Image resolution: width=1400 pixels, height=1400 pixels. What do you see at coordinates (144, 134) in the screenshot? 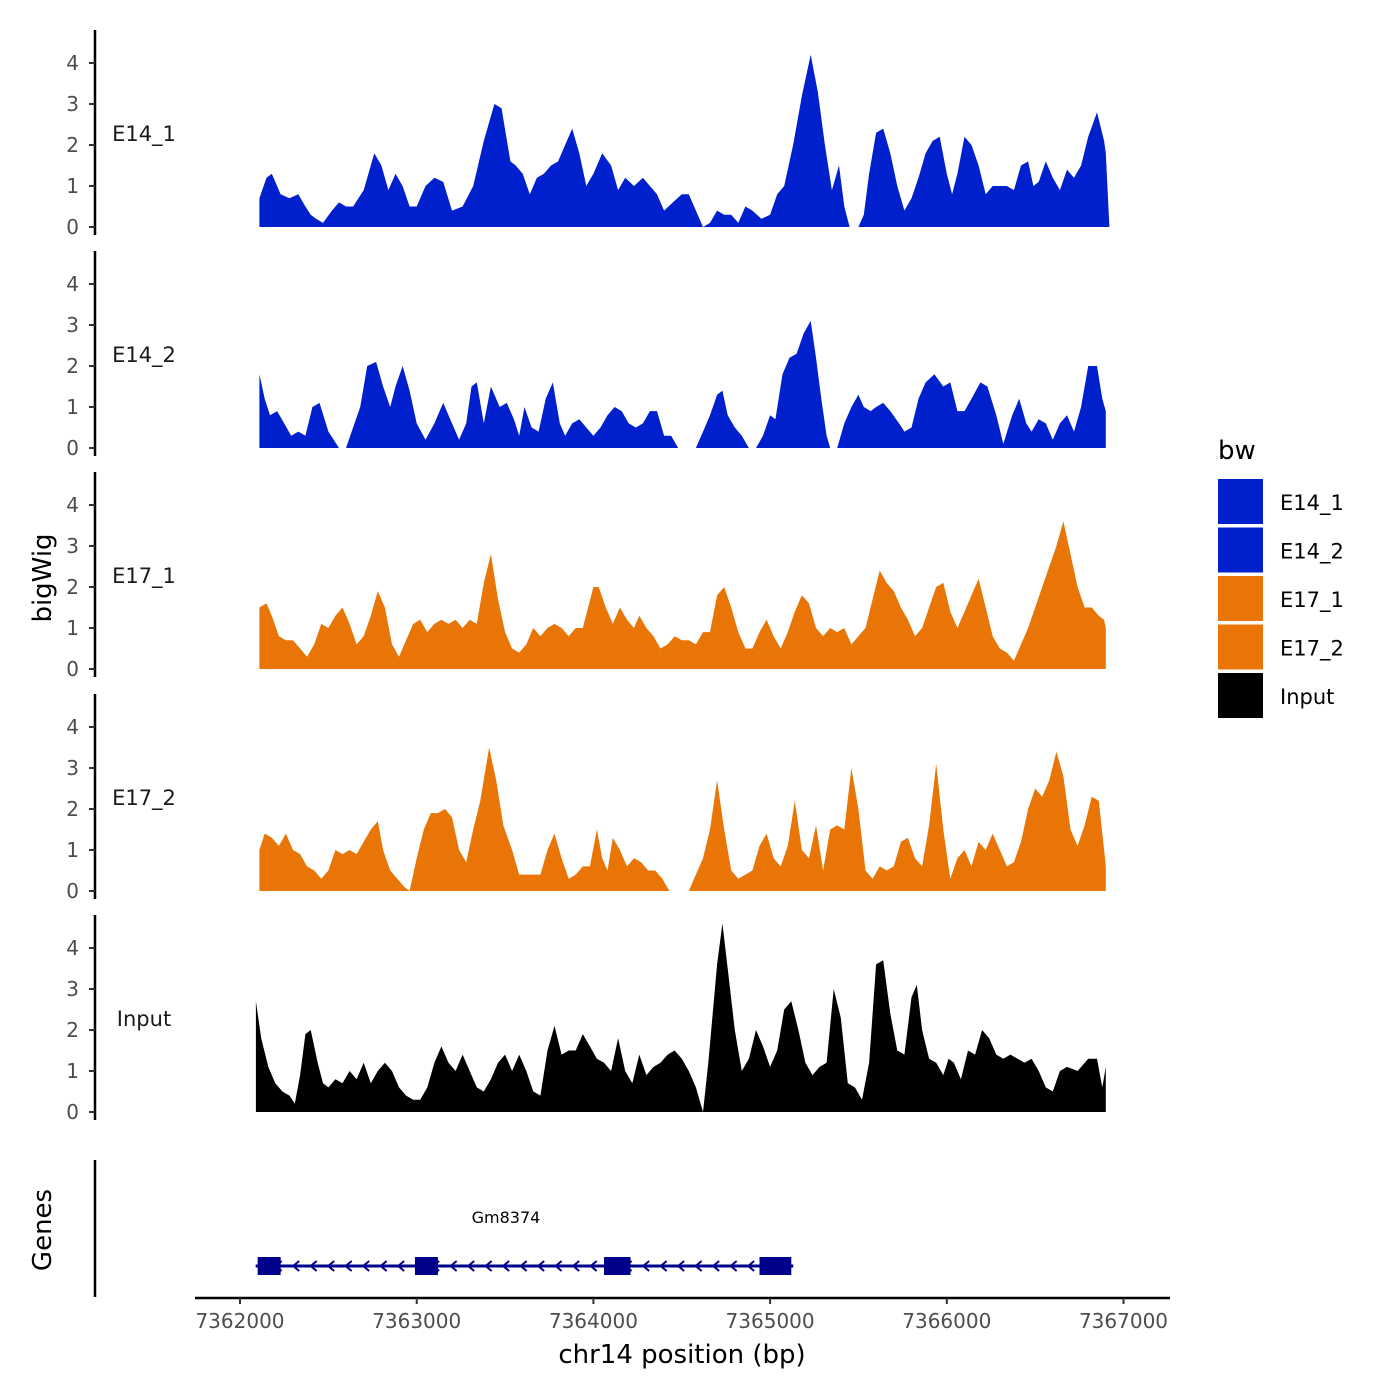
I see `track-label: E14_1` at bounding box center [144, 134].